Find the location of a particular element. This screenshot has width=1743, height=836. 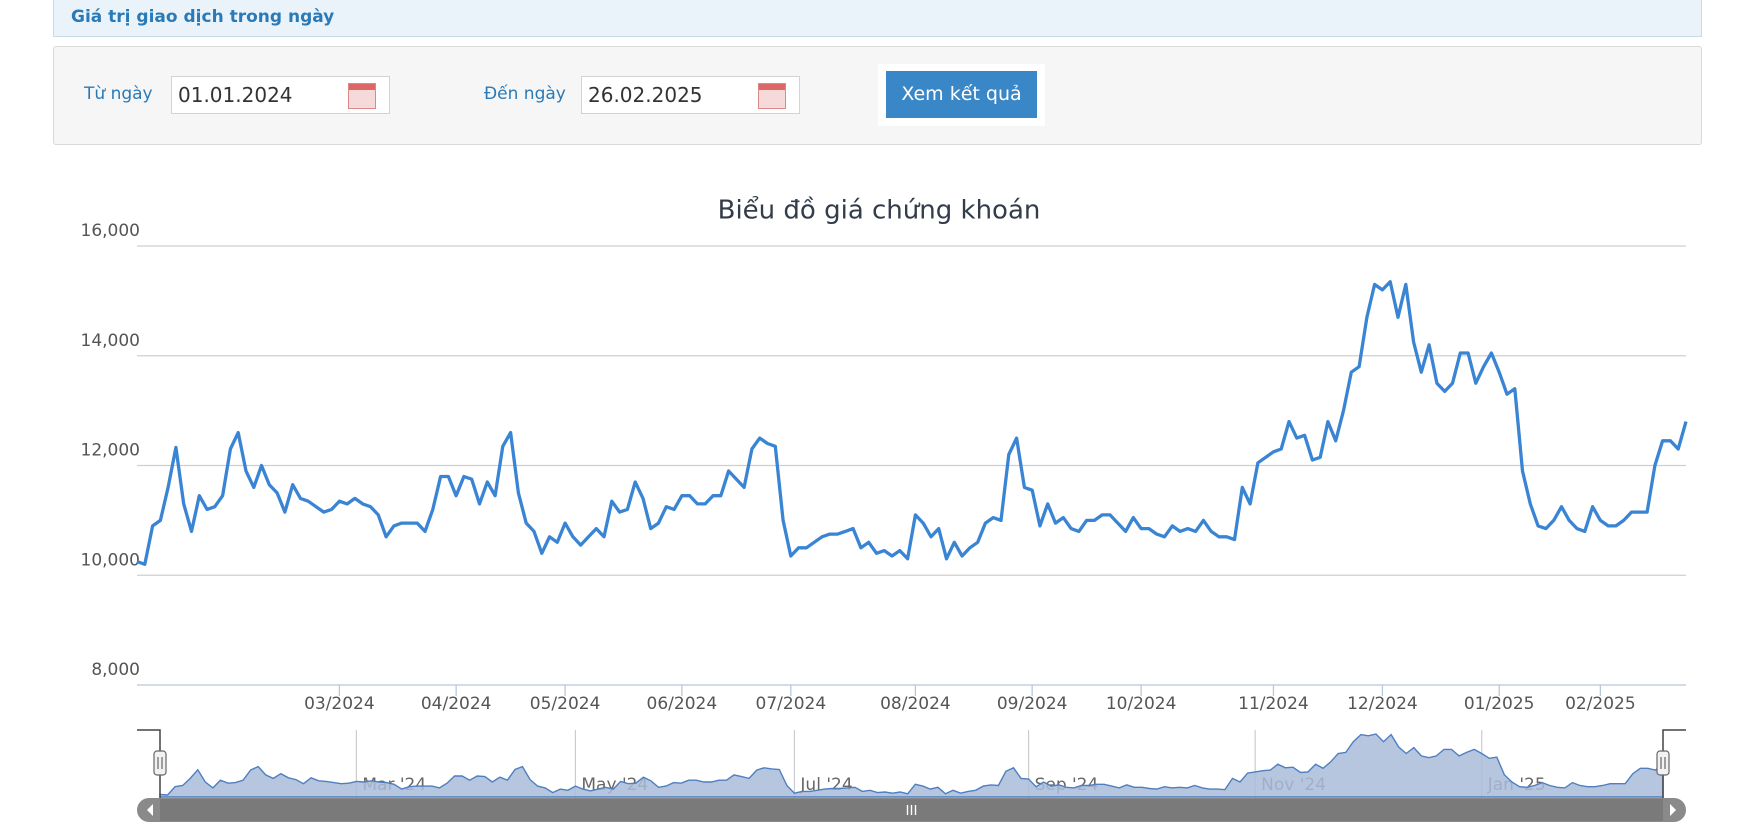

navigator-label: Jan '25 is located at coordinates (1516, 785).